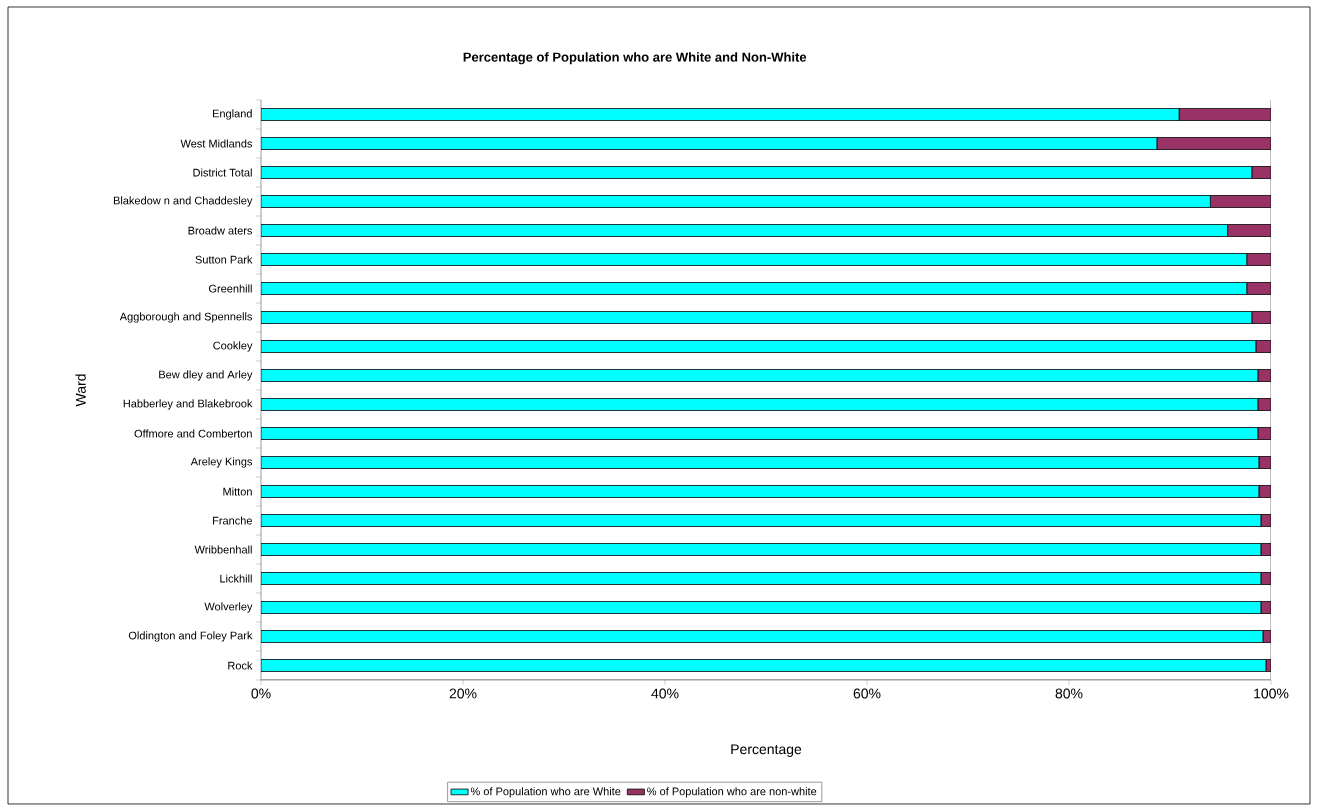  What do you see at coordinates (867, 693) in the screenshot?
I see `x-tick-label: 60%` at bounding box center [867, 693].